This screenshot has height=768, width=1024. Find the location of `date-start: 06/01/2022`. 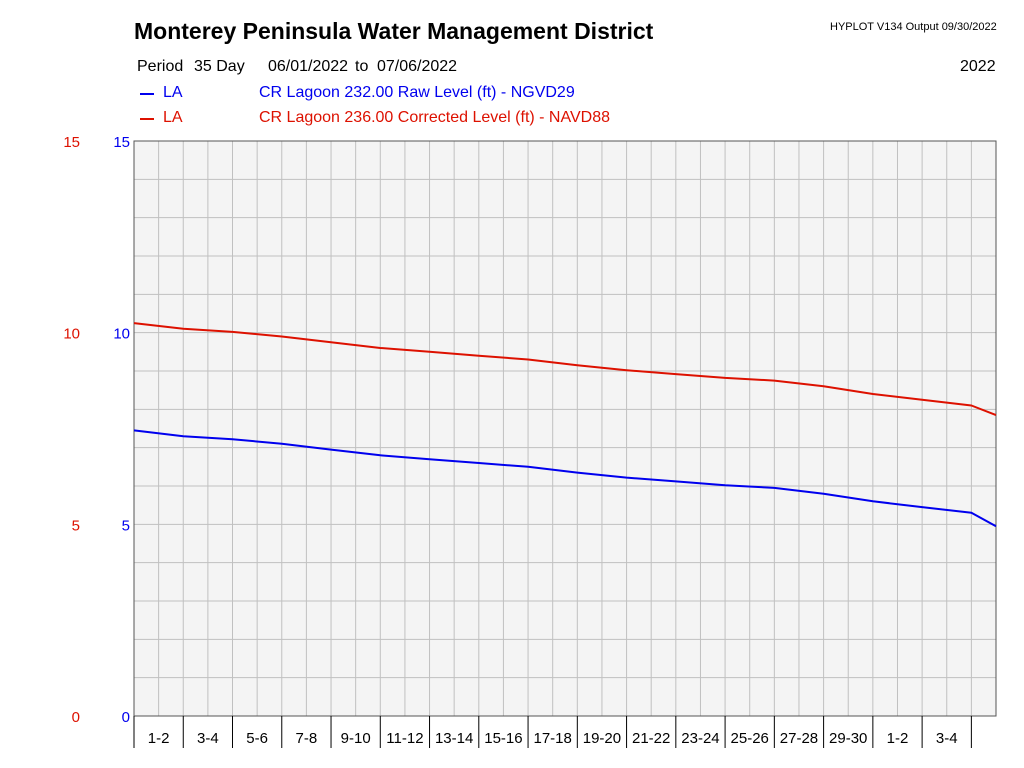

date-start: 06/01/2022 is located at coordinates (308, 66).